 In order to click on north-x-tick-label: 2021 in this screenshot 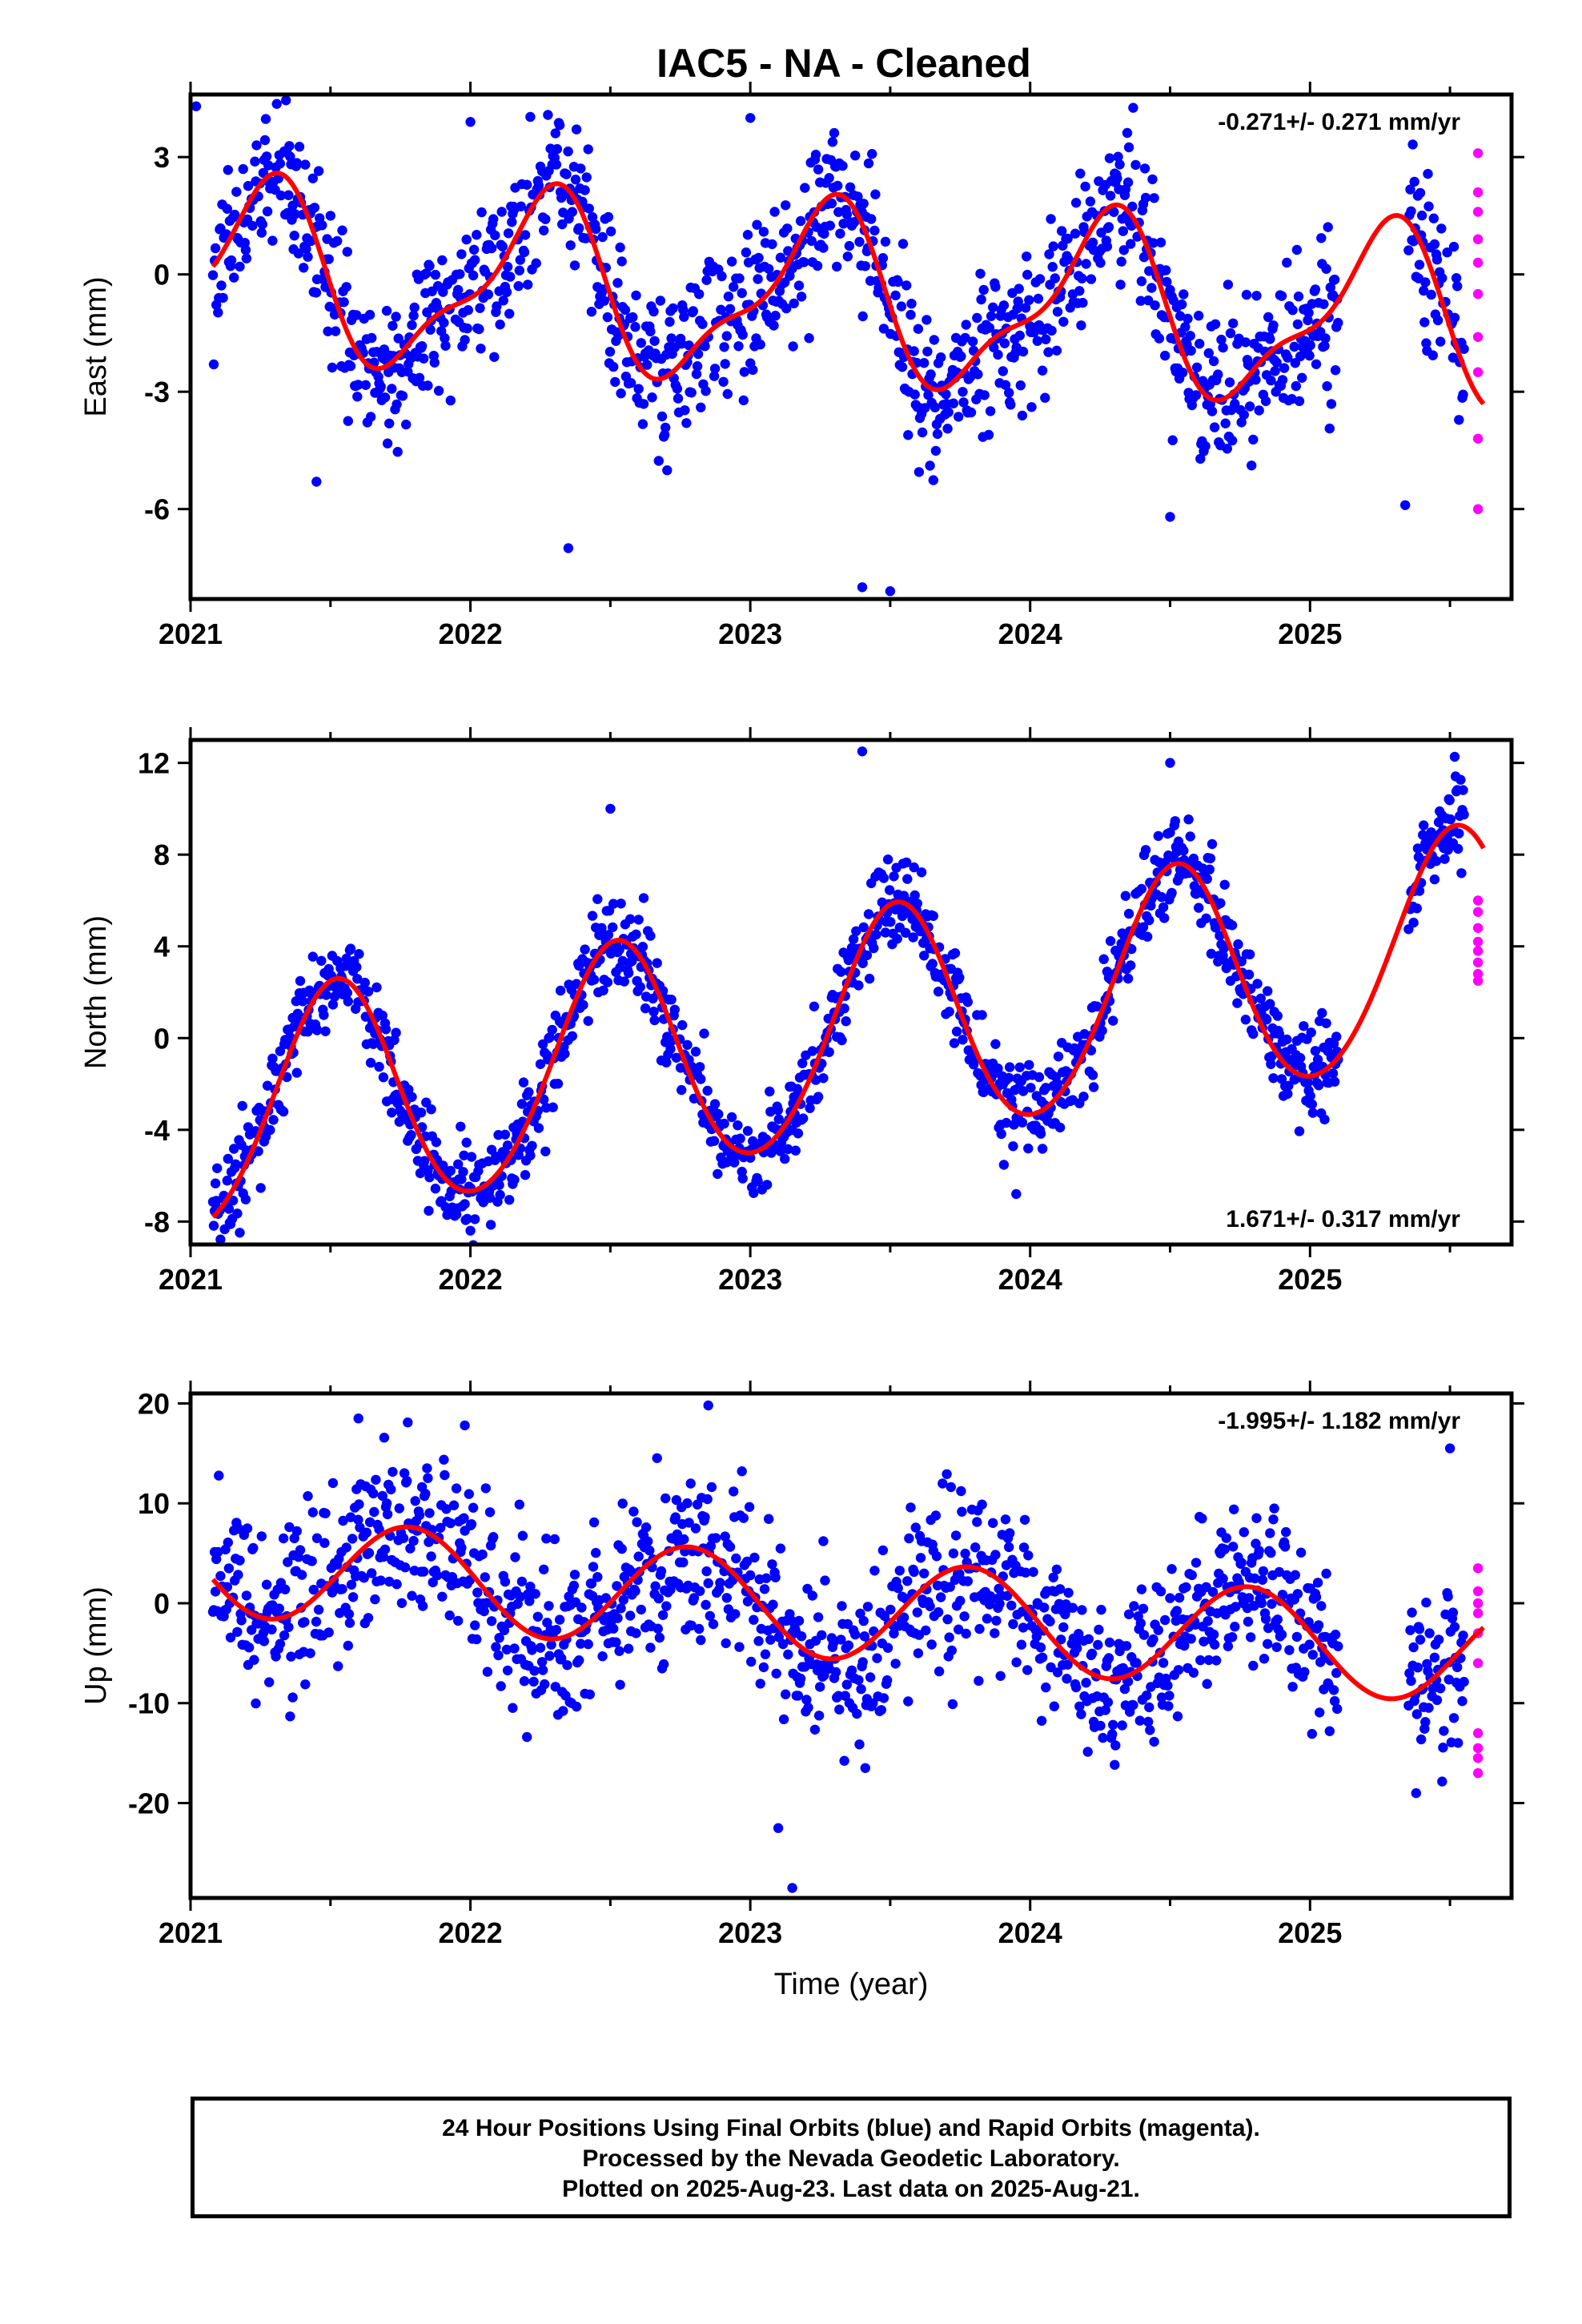, I will do `click(191, 1279)`.